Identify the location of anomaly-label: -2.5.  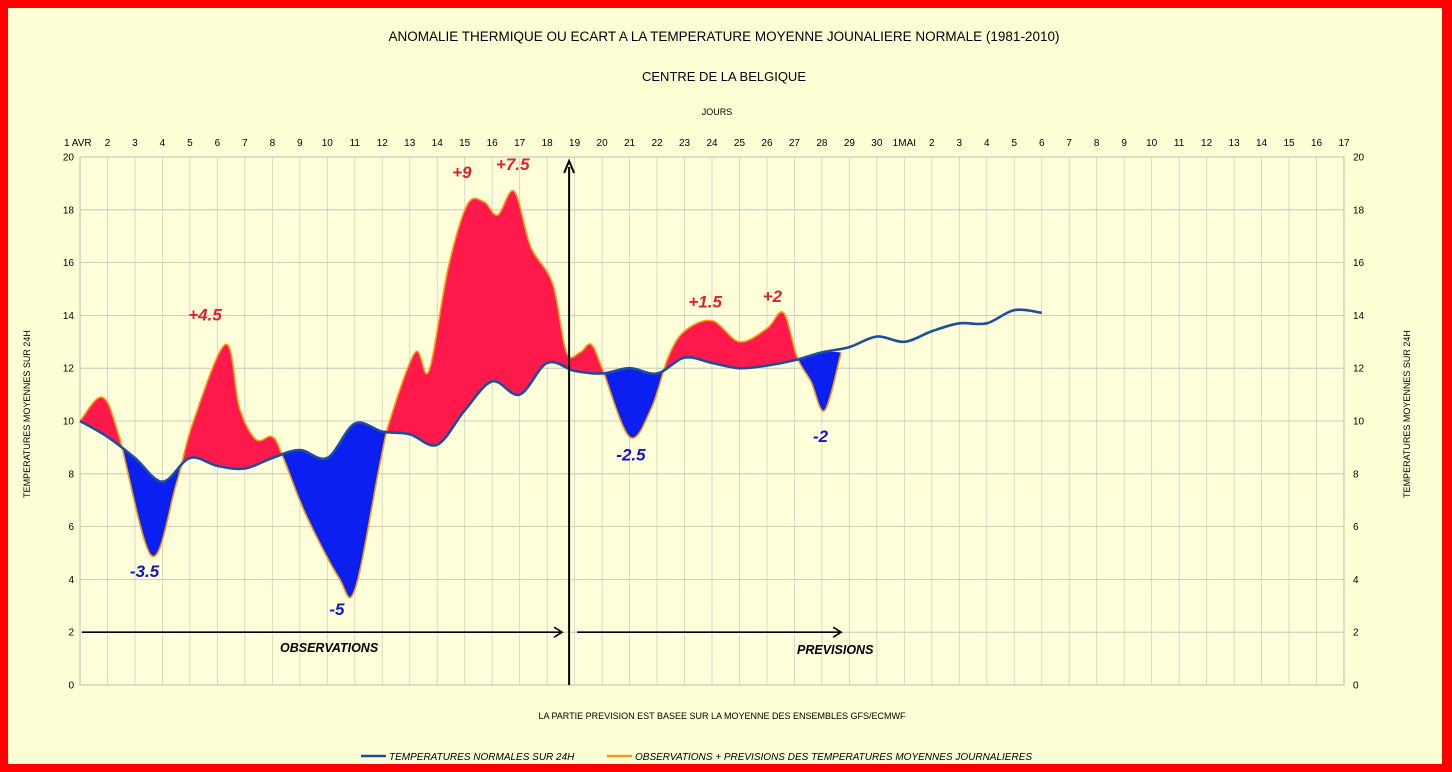
(631, 455).